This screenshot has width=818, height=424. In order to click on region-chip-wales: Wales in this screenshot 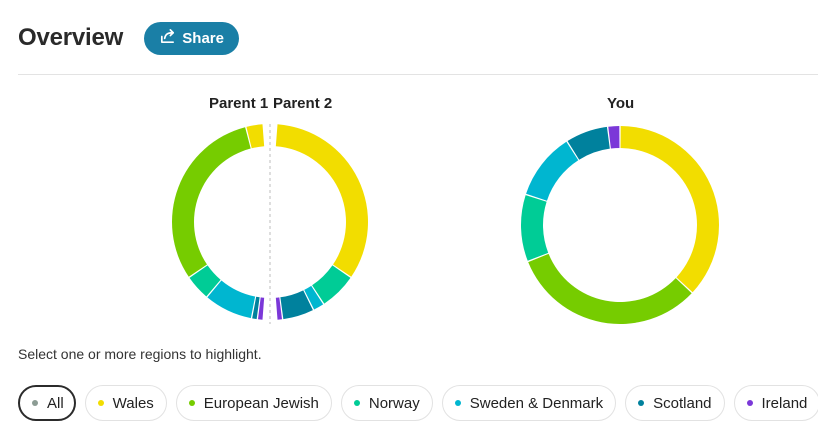, I will do `click(125, 403)`.